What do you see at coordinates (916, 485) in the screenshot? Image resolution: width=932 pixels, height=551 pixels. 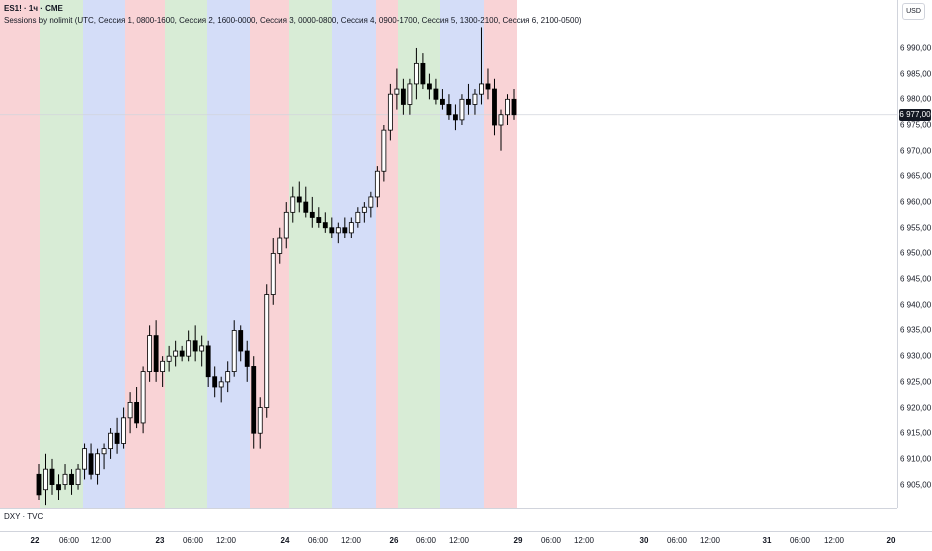 I see `price-tick: 6 905,00` at bounding box center [916, 485].